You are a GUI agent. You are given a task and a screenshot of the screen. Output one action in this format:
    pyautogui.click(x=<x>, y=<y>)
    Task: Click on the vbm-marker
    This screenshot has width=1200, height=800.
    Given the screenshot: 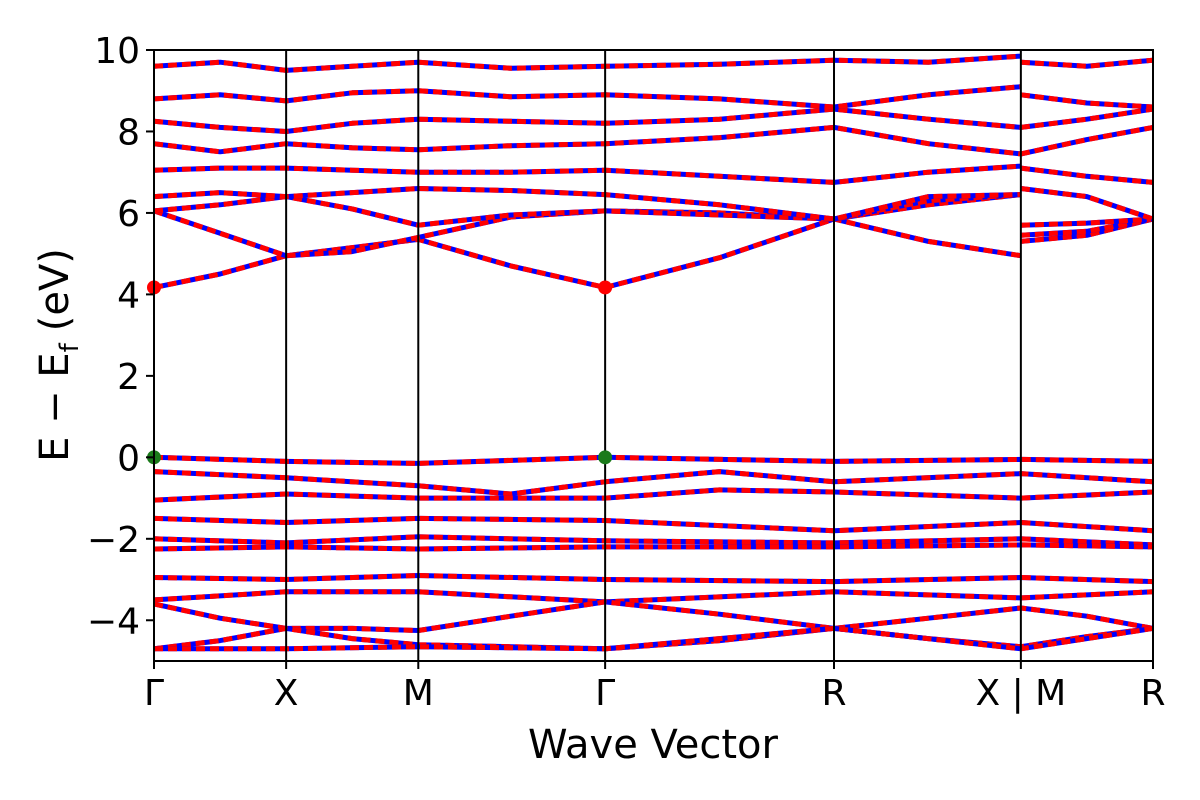 What is the action you would take?
    pyautogui.click(x=605, y=457)
    